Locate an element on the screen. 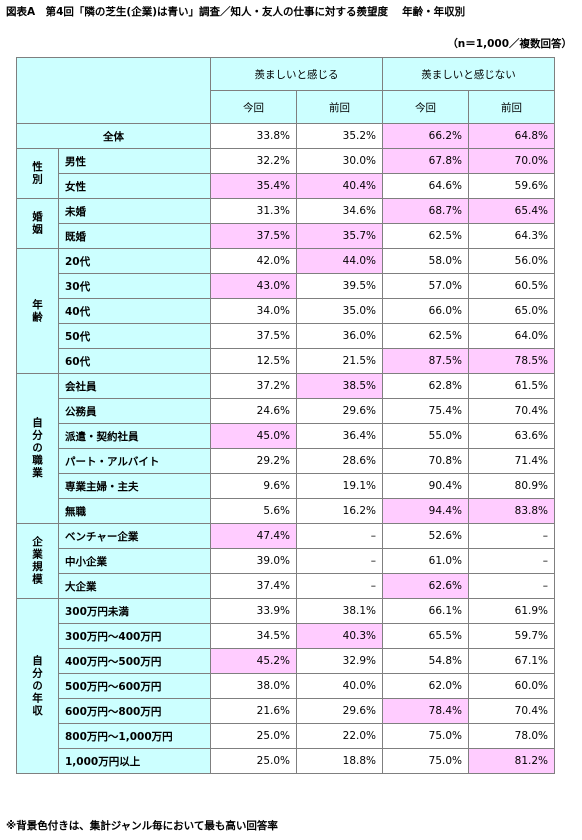  value-cell: 64.6% is located at coordinates (425, 186).